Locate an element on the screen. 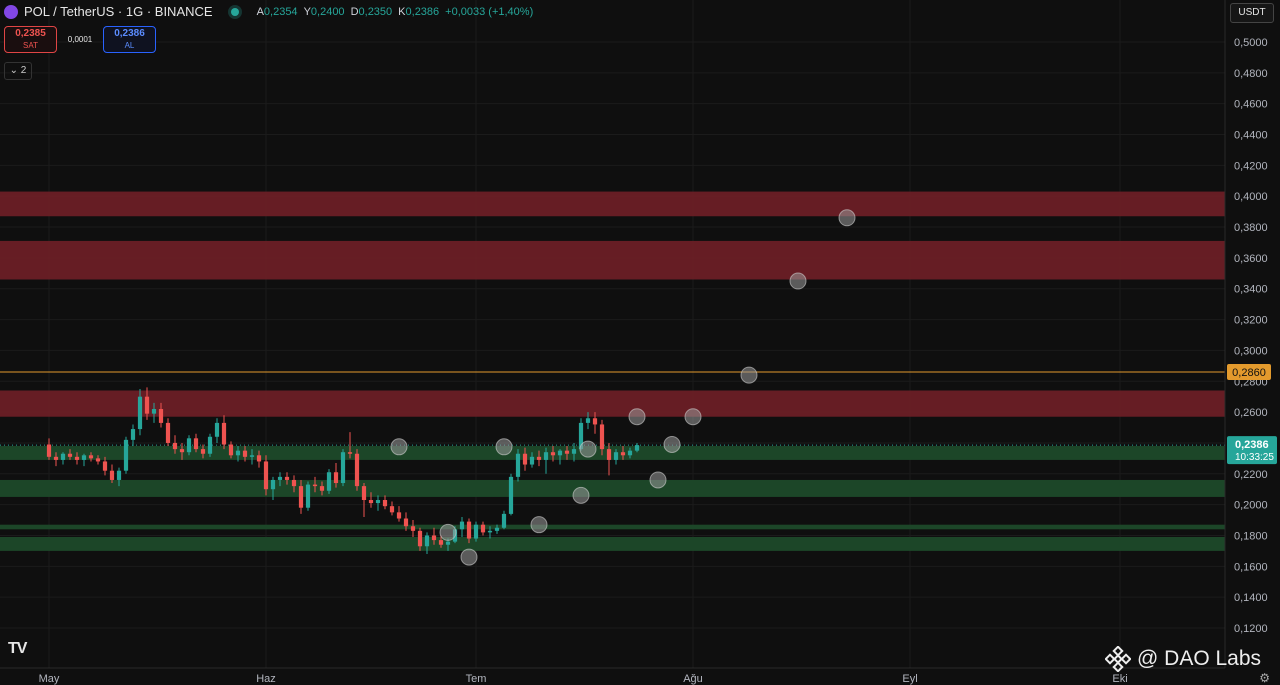 This screenshot has width=1280, height=685. price-tick-label: 0,3200 is located at coordinates (1251, 321).